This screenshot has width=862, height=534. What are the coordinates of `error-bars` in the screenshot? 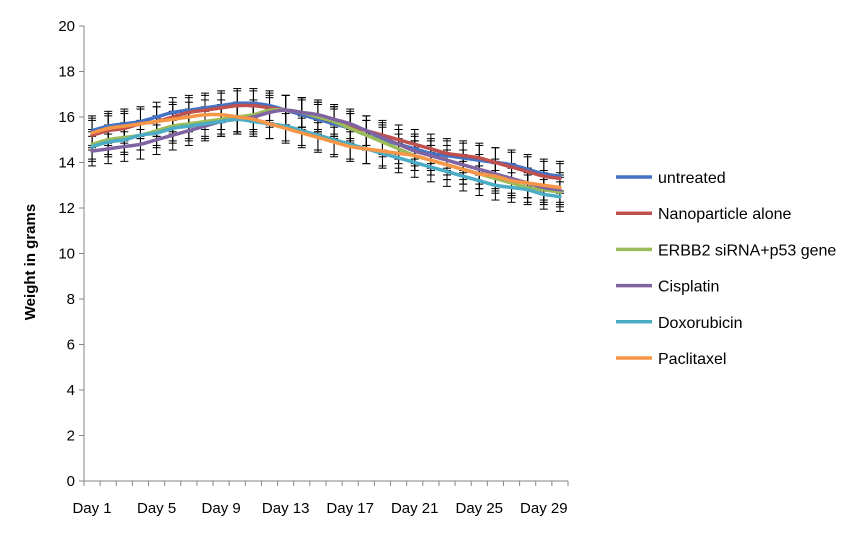 It's located at (326, 150).